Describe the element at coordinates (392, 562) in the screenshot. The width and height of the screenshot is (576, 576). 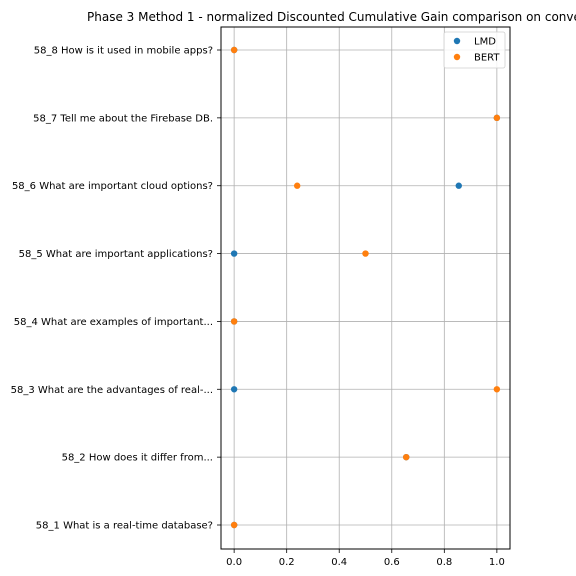
I see `x-tick-label: 0.6` at that location.